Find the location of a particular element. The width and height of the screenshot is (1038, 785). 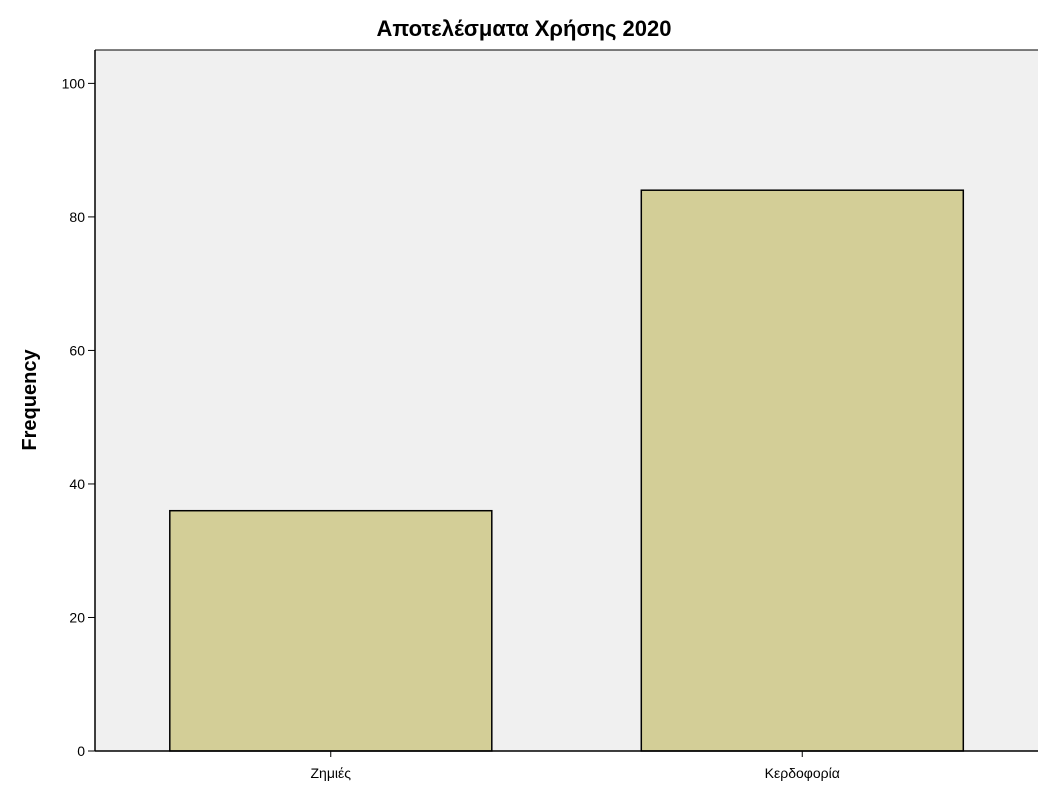

y-tick-label: 100 is located at coordinates (74, 83).